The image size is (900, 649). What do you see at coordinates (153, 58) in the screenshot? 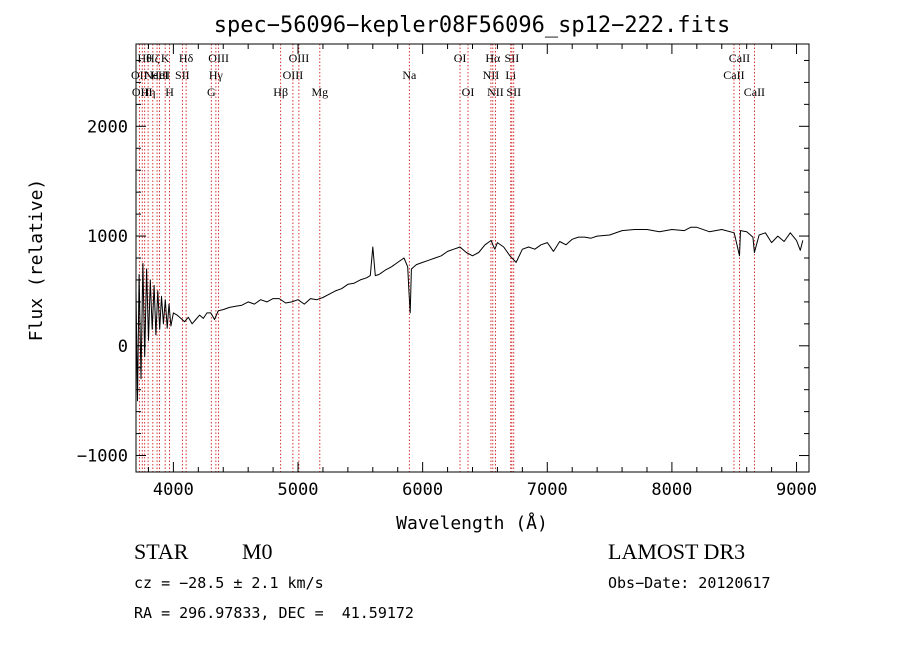
I see `marker-label: Hζ` at bounding box center [153, 58].